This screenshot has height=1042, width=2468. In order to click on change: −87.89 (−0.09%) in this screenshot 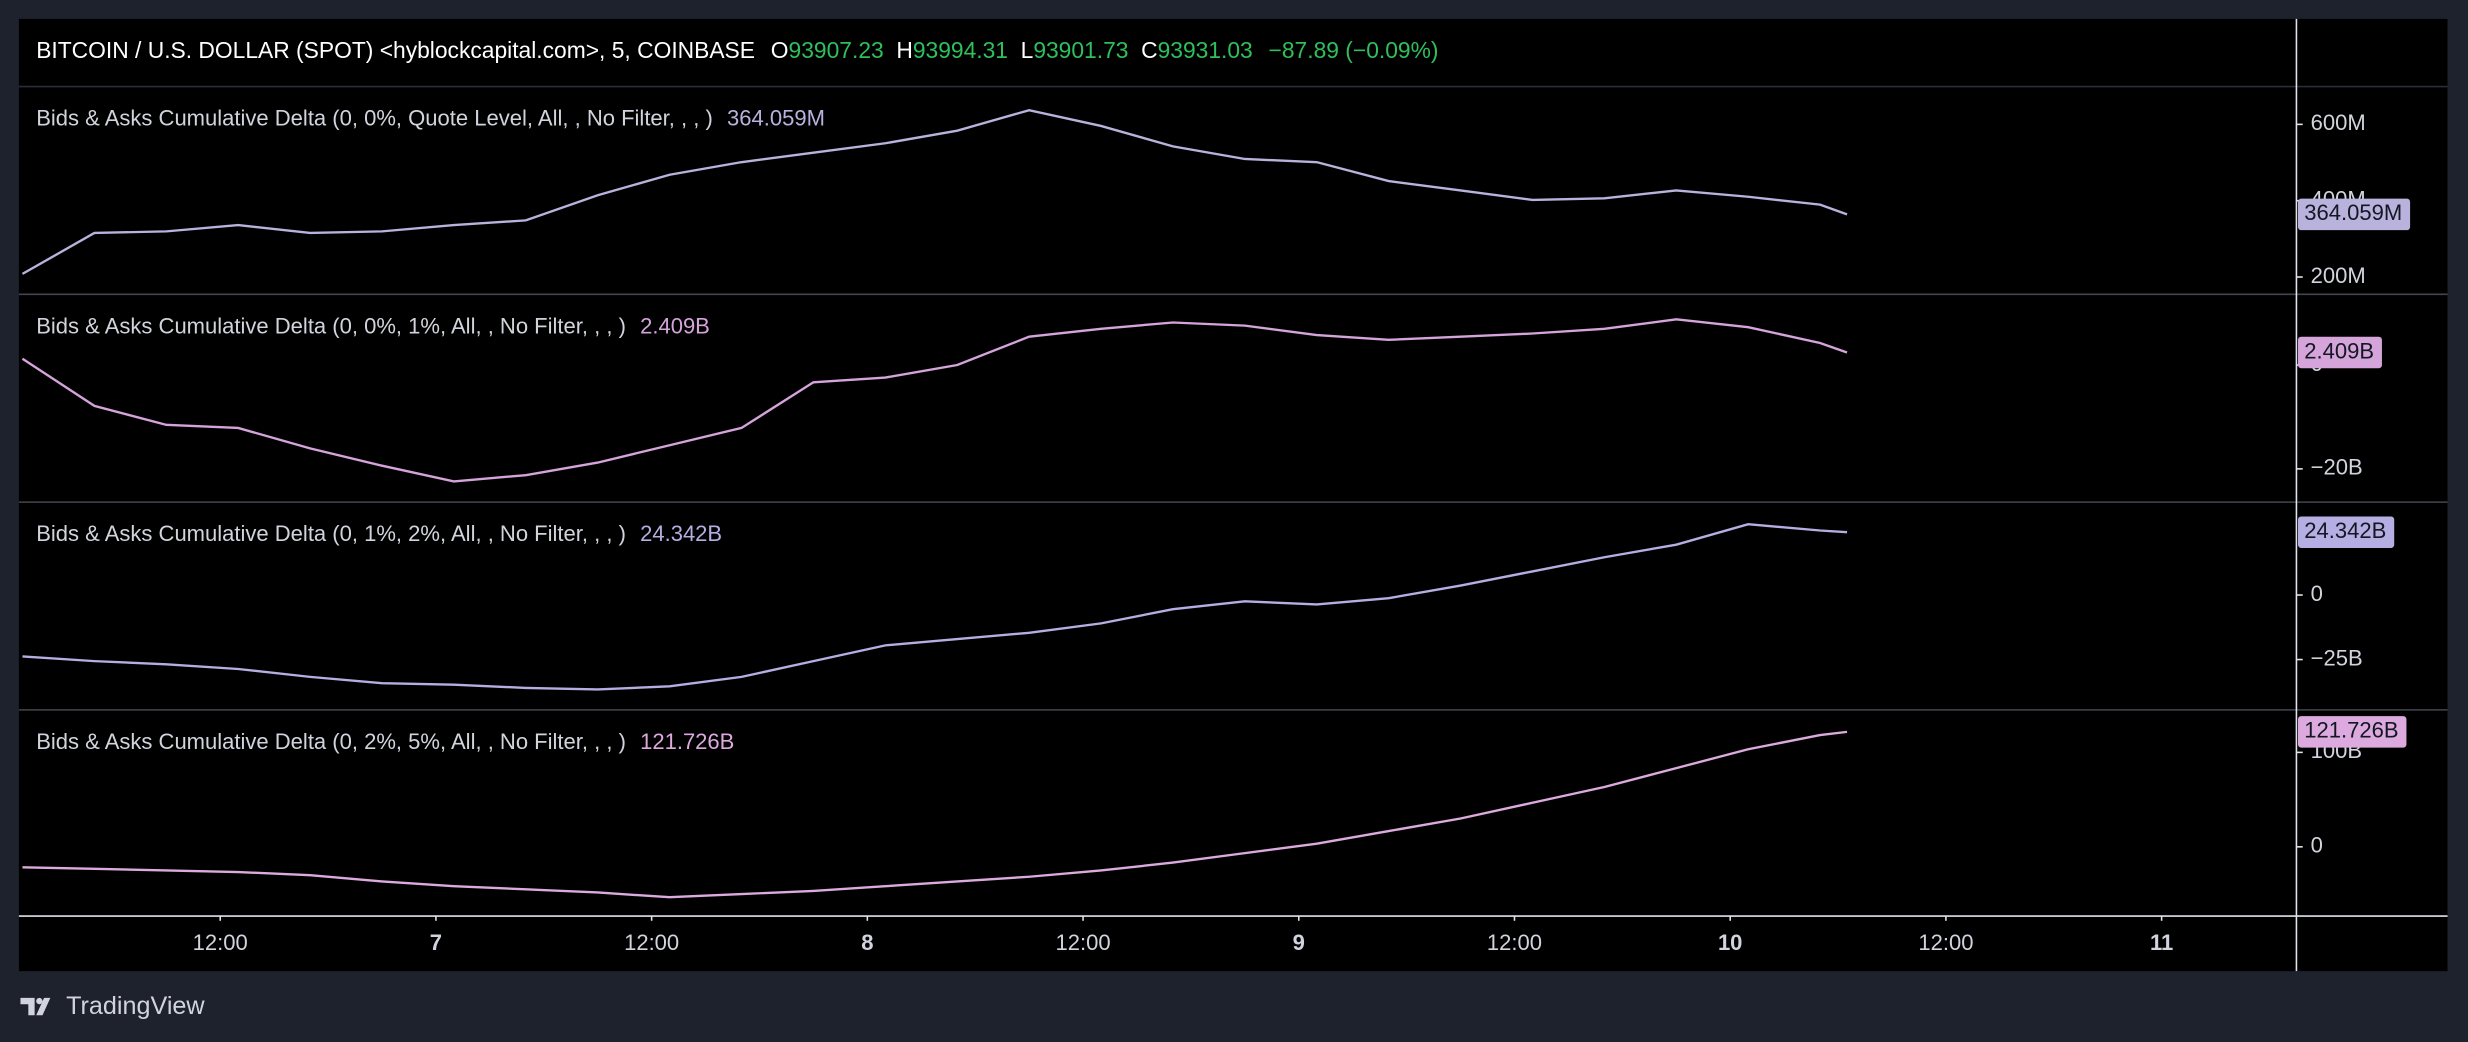, I will do `click(1354, 50)`.